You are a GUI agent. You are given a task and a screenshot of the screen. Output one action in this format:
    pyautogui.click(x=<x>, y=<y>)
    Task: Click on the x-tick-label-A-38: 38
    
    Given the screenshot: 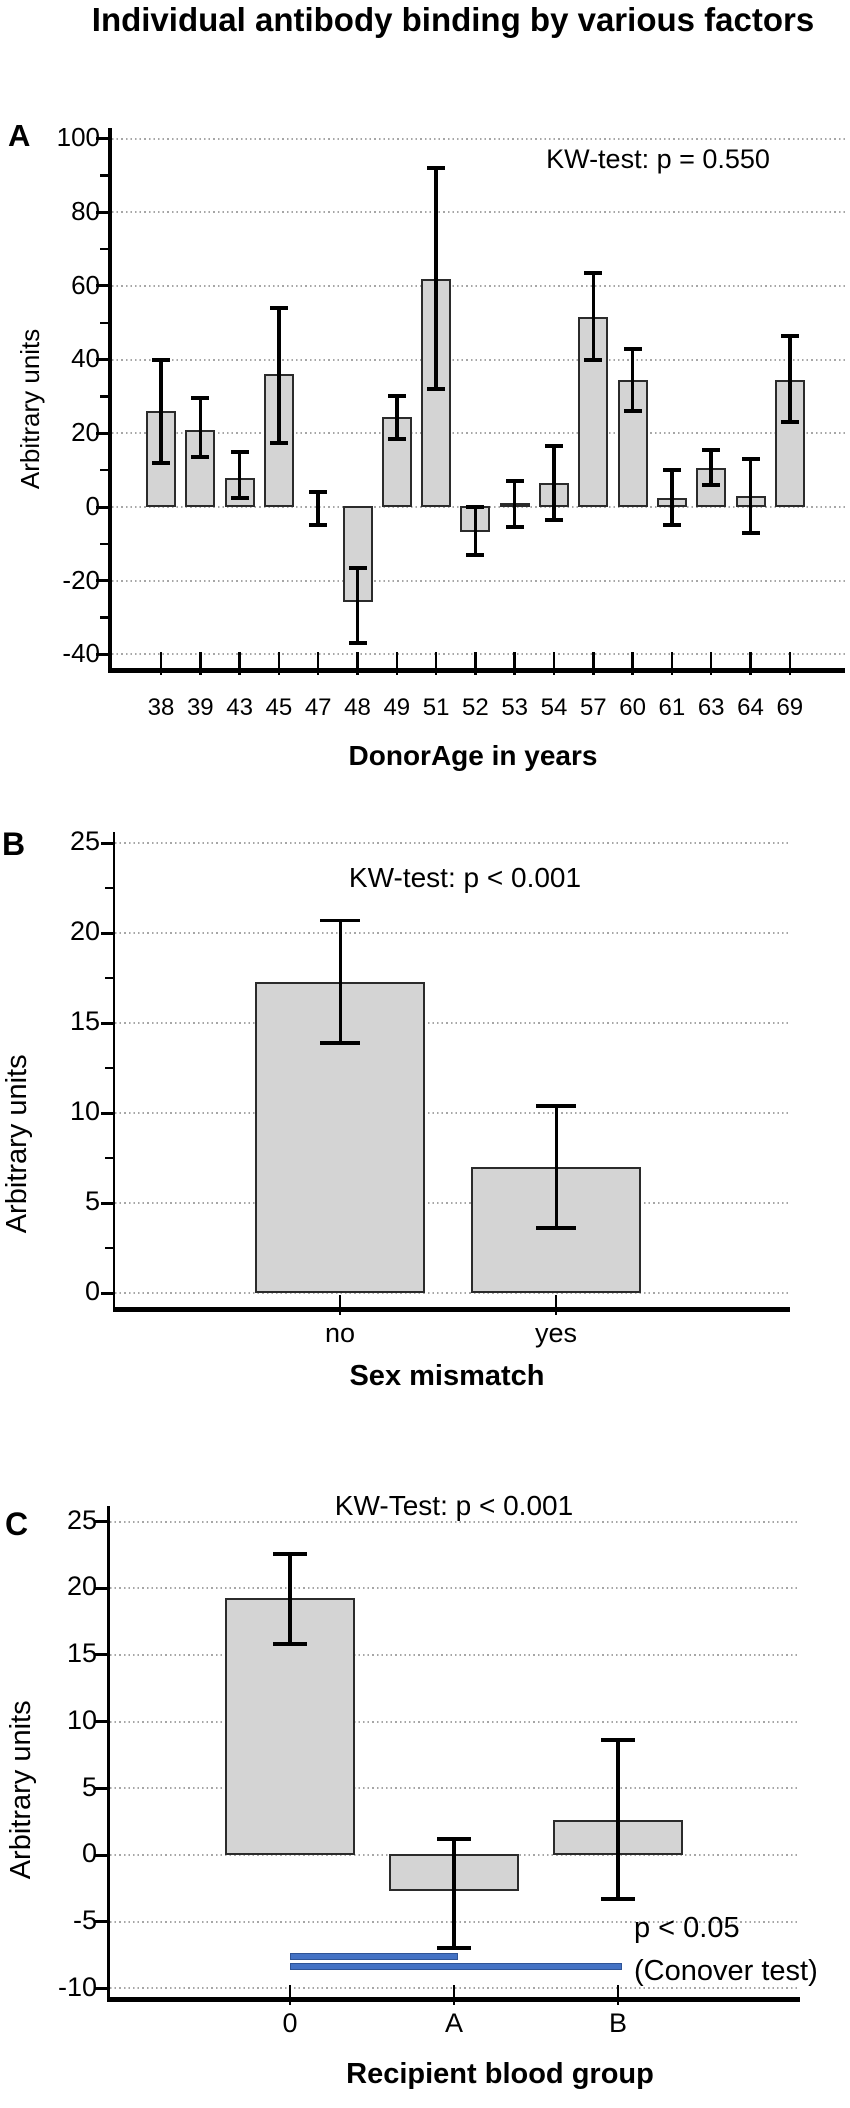 What is the action you would take?
    pyautogui.click(x=161, y=707)
    